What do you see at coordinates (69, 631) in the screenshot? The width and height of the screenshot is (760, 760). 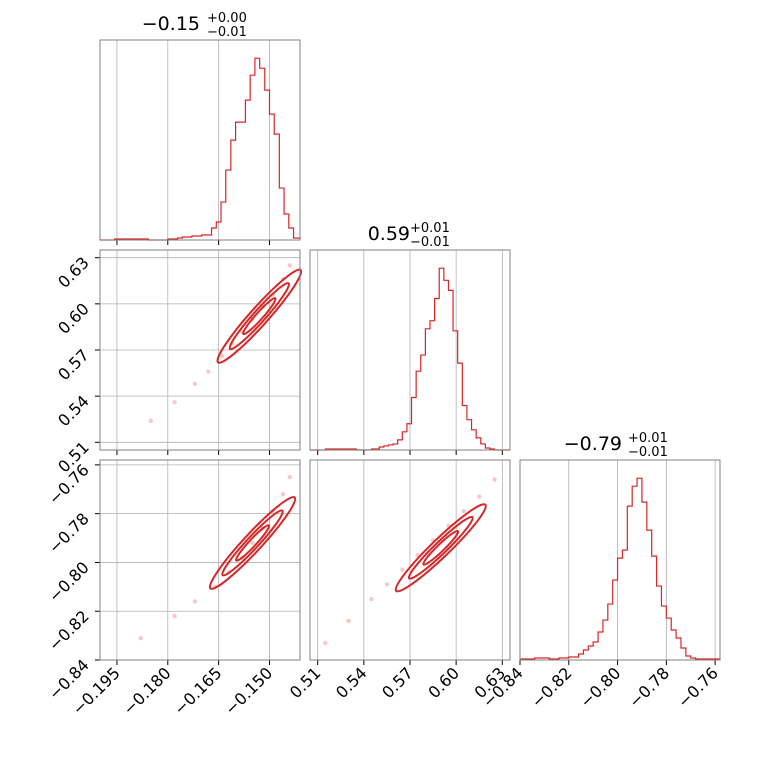 I see `y-tick-label: −0.82` at bounding box center [69, 631].